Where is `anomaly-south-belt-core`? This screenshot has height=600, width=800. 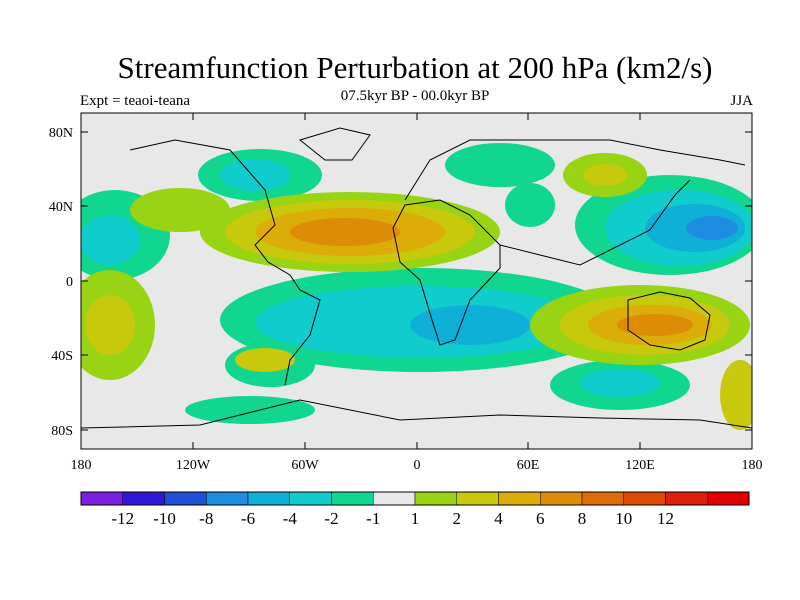
anomaly-south-belt-core is located at coordinates (470, 325).